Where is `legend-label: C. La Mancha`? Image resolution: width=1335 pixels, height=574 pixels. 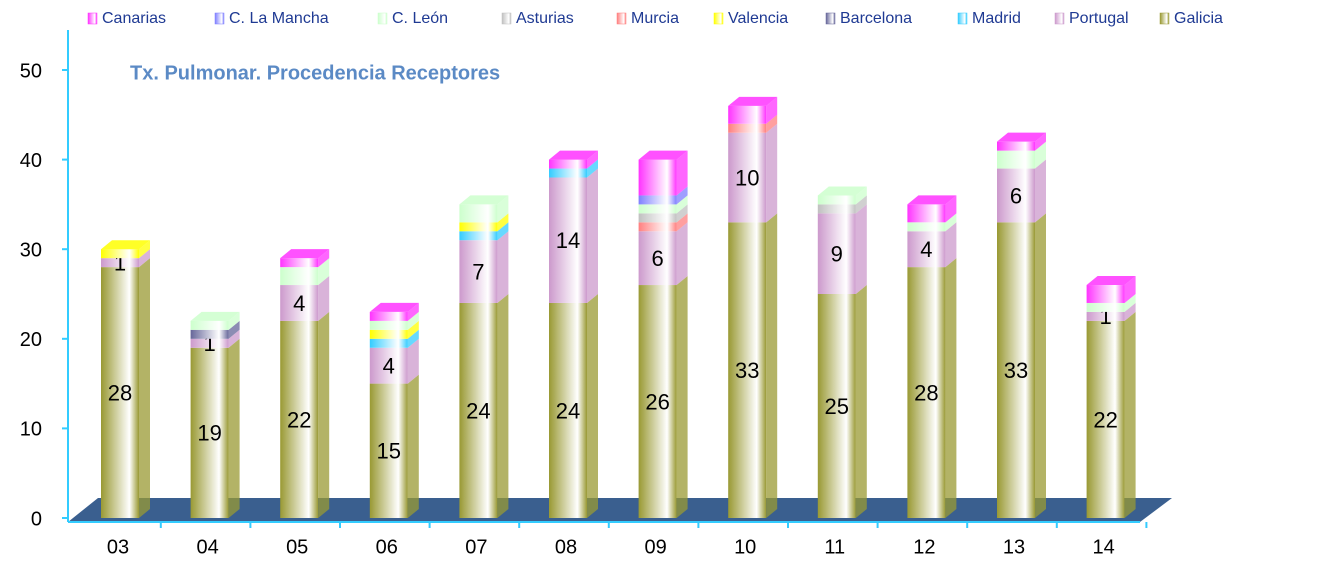
legend-label: C. La Mancha is located at coordinates (279, 18).